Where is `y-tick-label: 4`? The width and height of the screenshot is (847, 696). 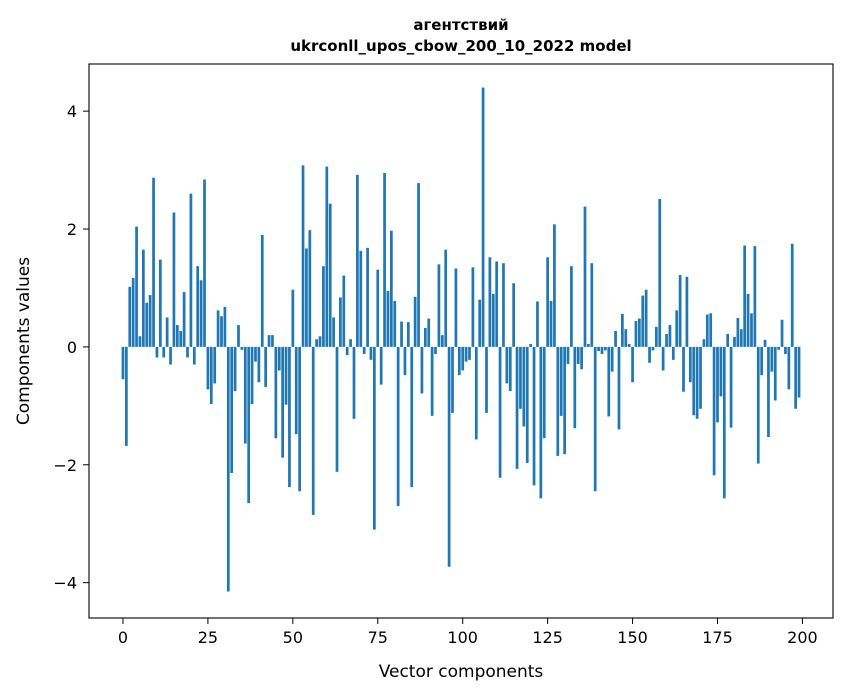 y-tick-label: 4 is located at coordinates (72, 111).